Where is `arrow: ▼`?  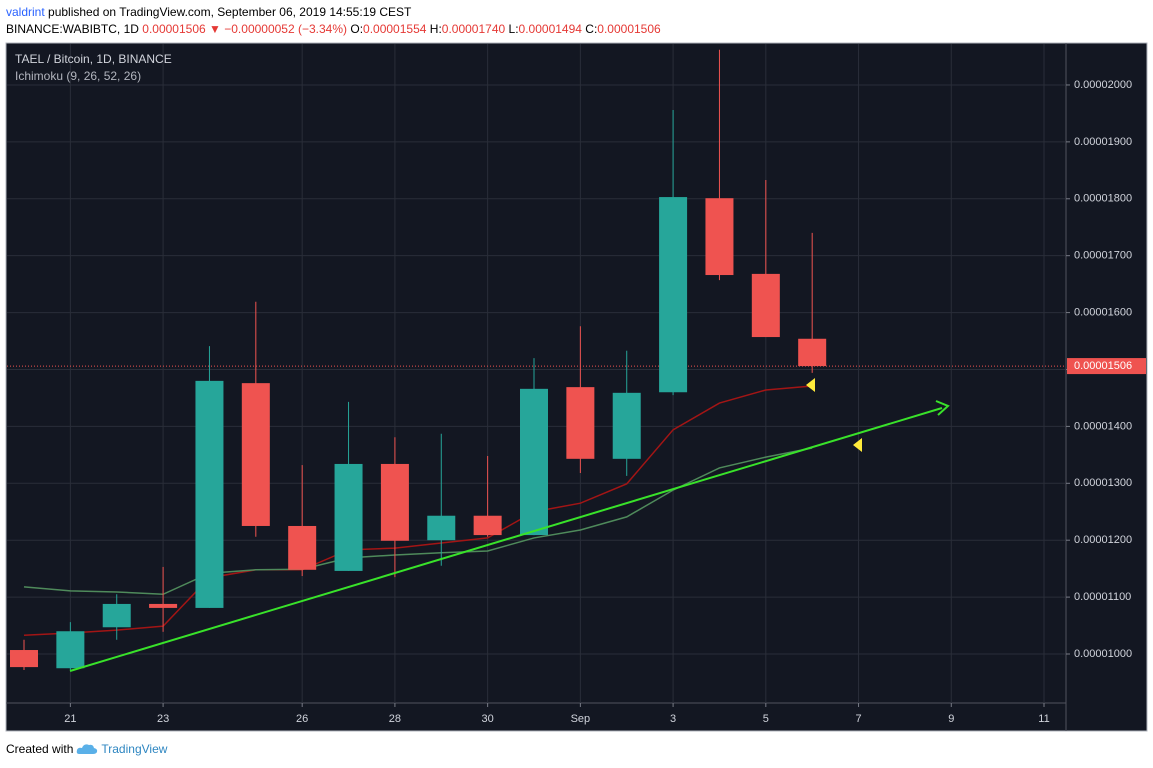
arrow: ▼ is located at coordinates (215, 29).